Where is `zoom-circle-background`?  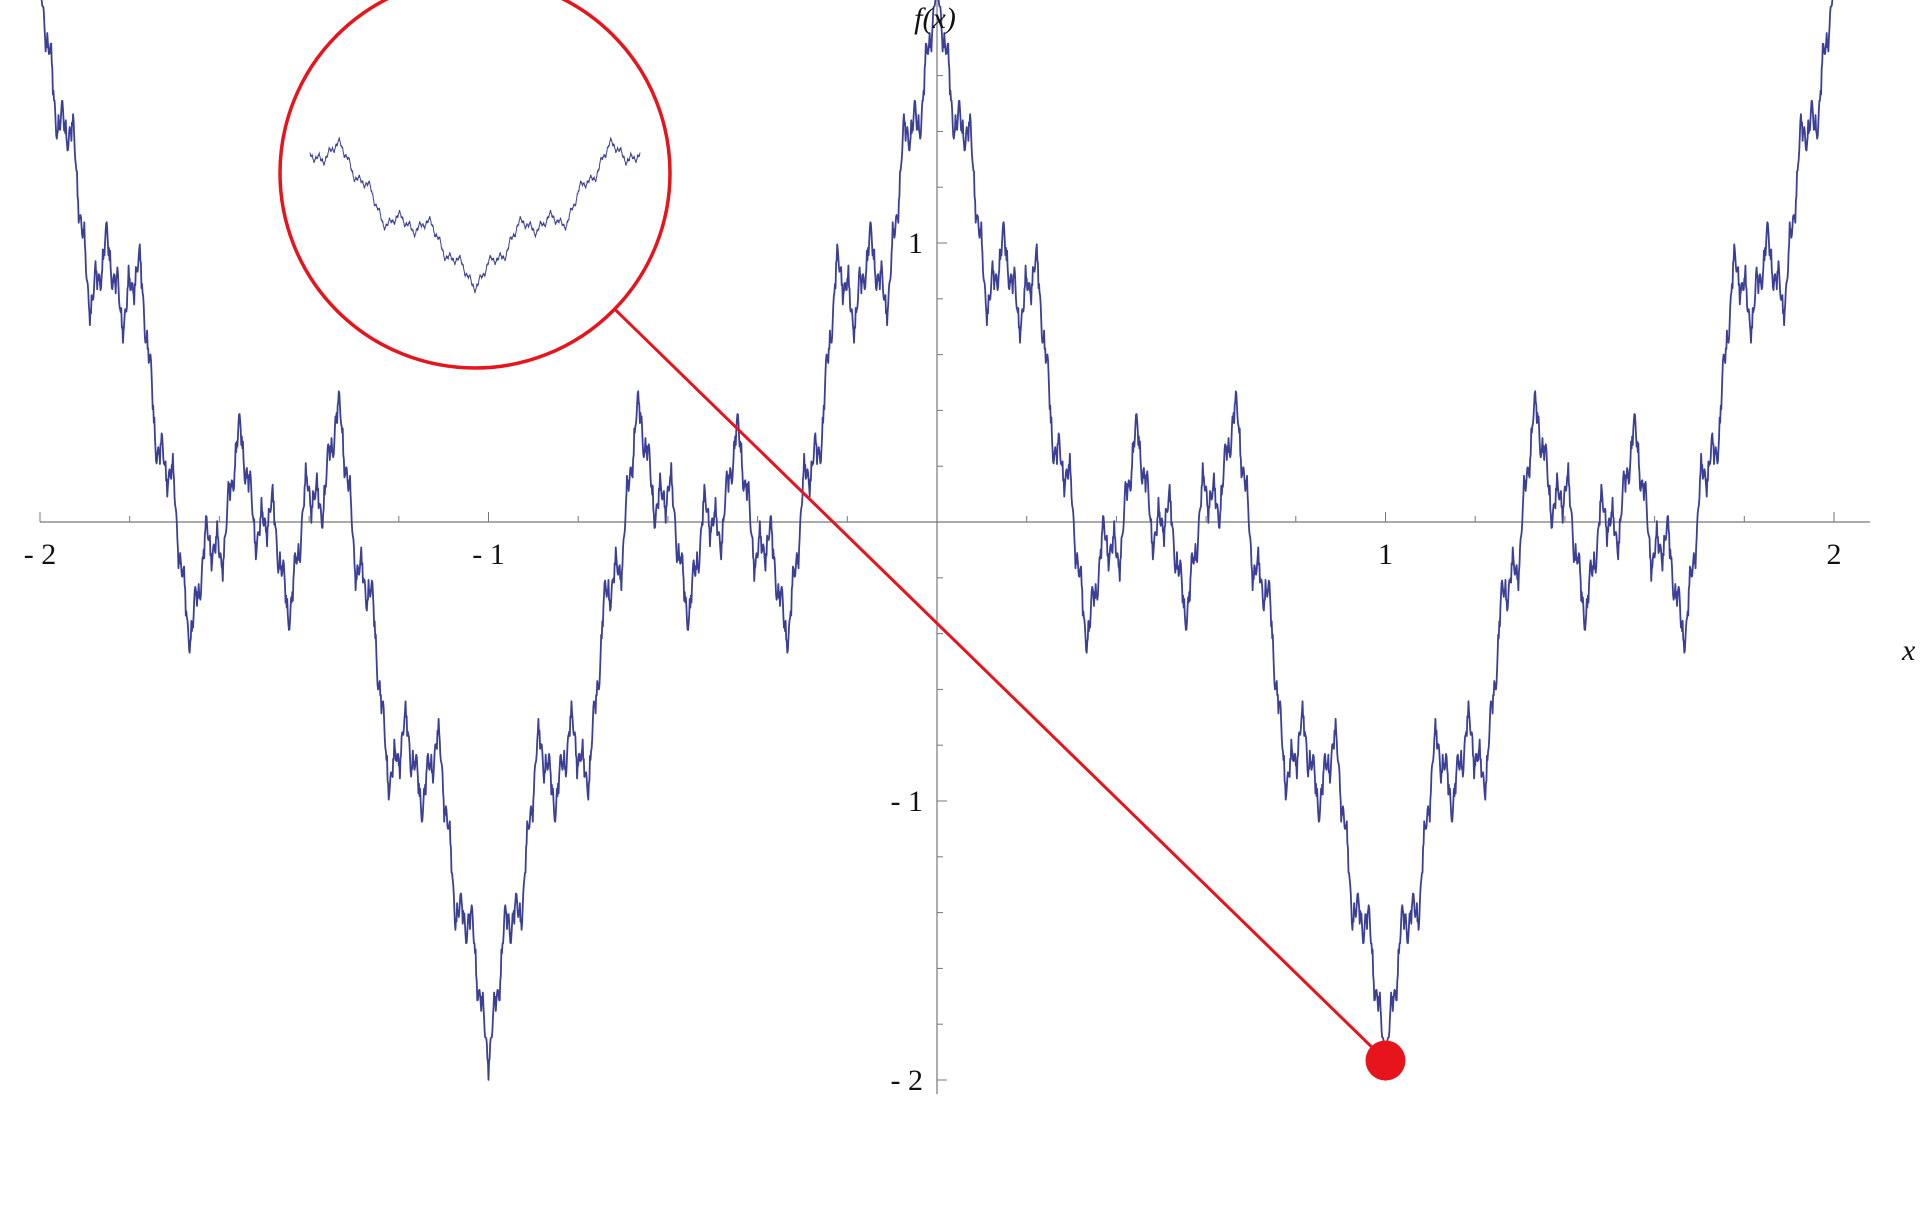
zoom-circle-background is located at coordinates (475, 184).